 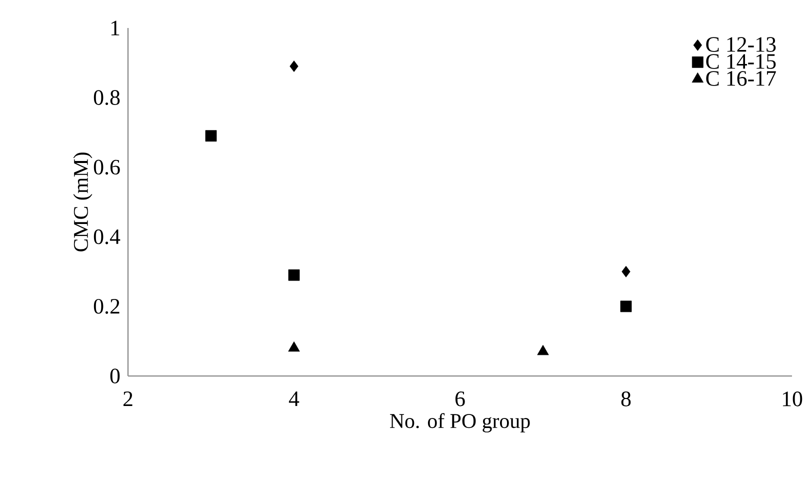 What do you see at coordinates (115, 376) in the screenshot?
I see `y-tick-label: 0` at bounding box center [115, 376].